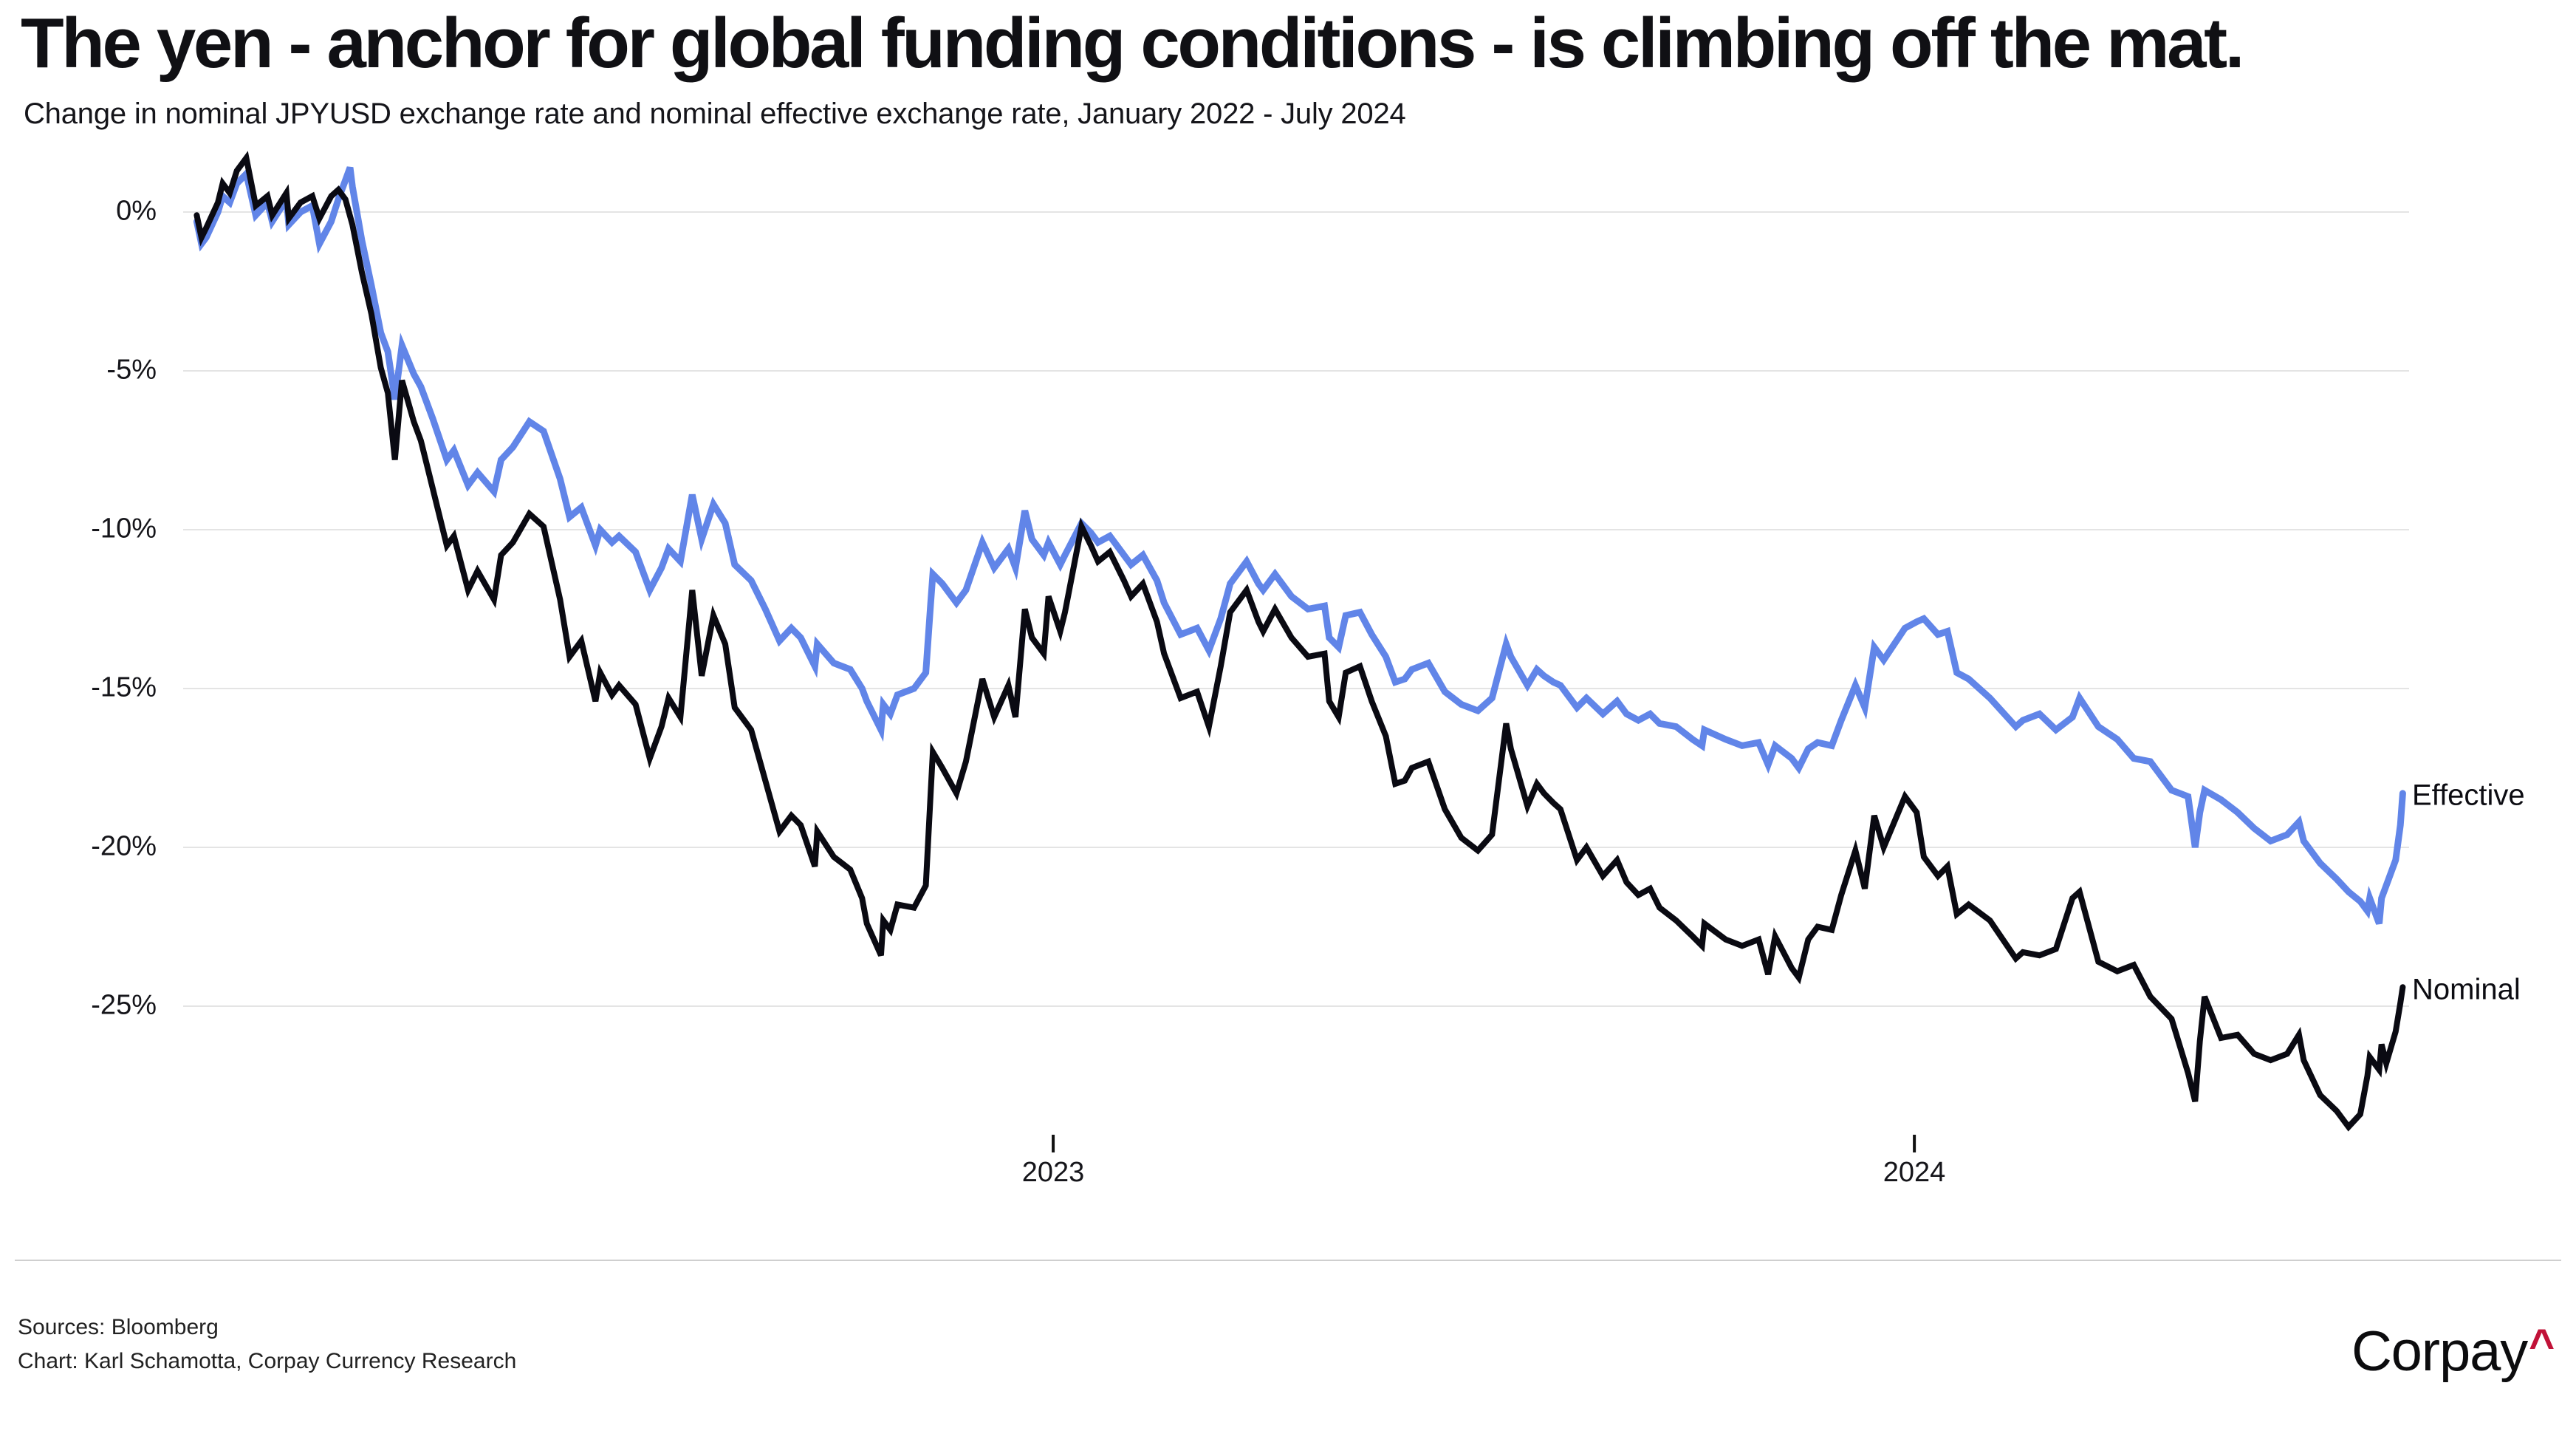 The image size is (2576, 1445). I want to click on y-axis-label-m10: -10%, so click(124, 528).